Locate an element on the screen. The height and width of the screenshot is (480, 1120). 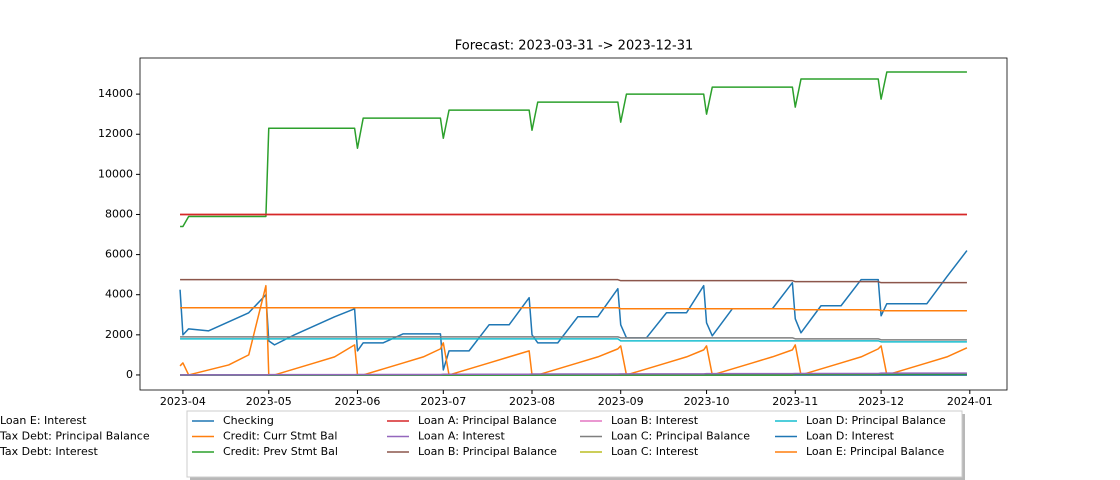
y-tick-label: 12000 is located at coordinates (115, 133).